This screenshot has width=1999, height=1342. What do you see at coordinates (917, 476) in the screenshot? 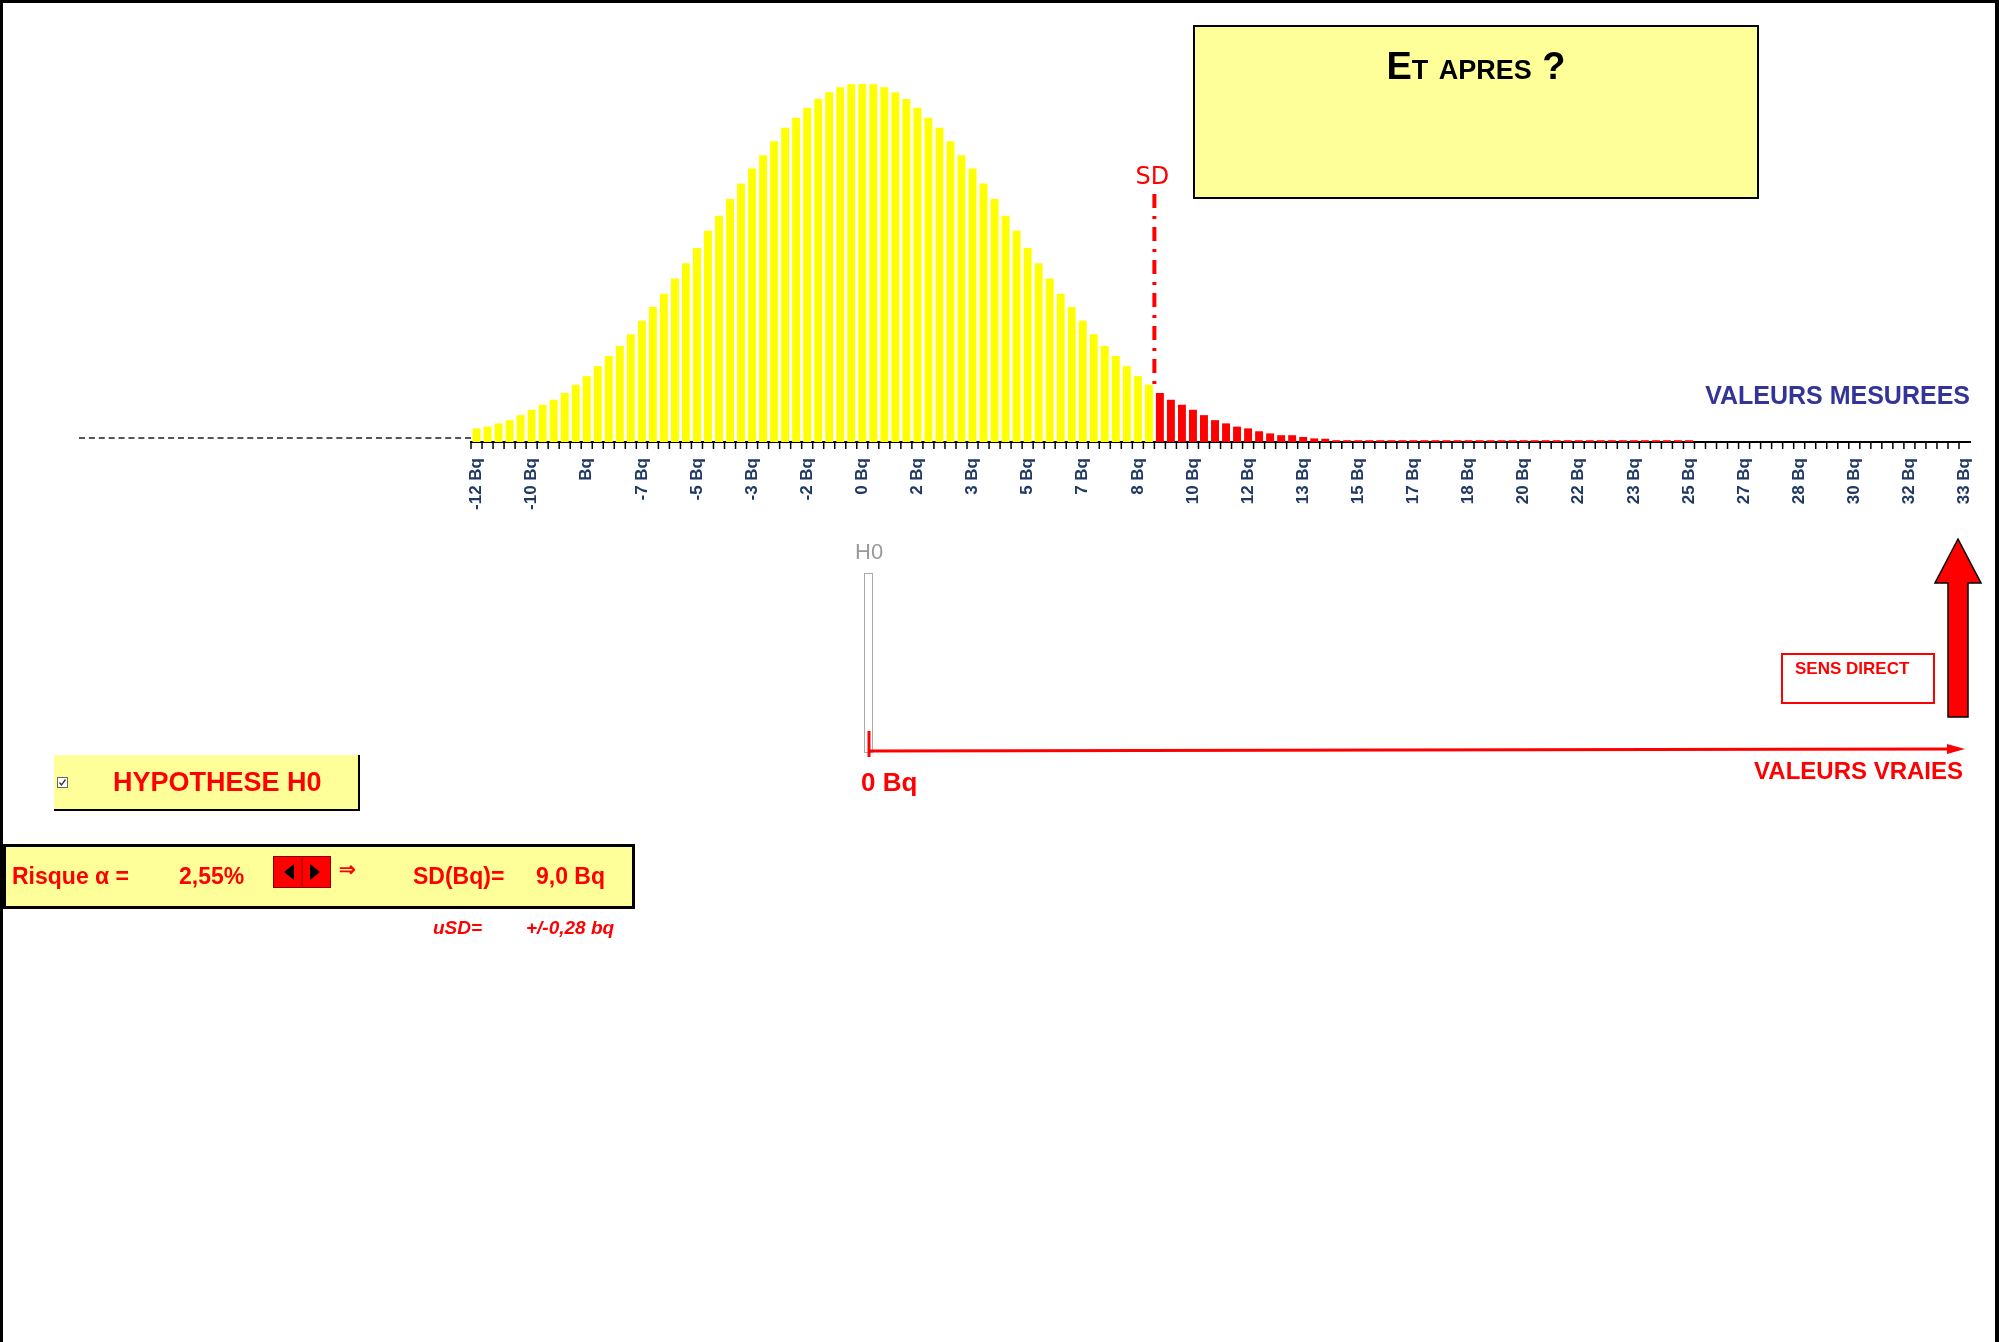
I see `x-tick-label: 2 Bq` at bounding box center [917, 476].